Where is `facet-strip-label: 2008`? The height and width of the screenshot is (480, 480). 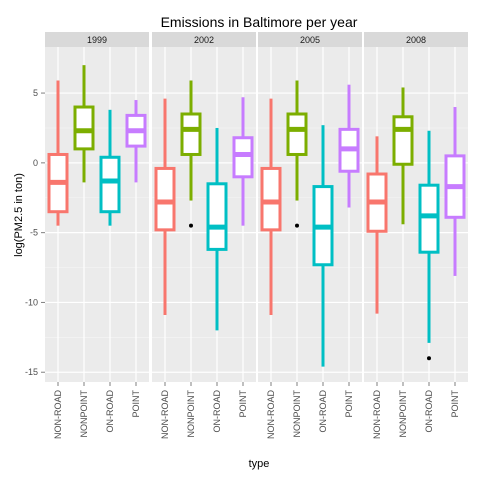 facet-strip-label: 2008 is located at coordinates (416, 40).